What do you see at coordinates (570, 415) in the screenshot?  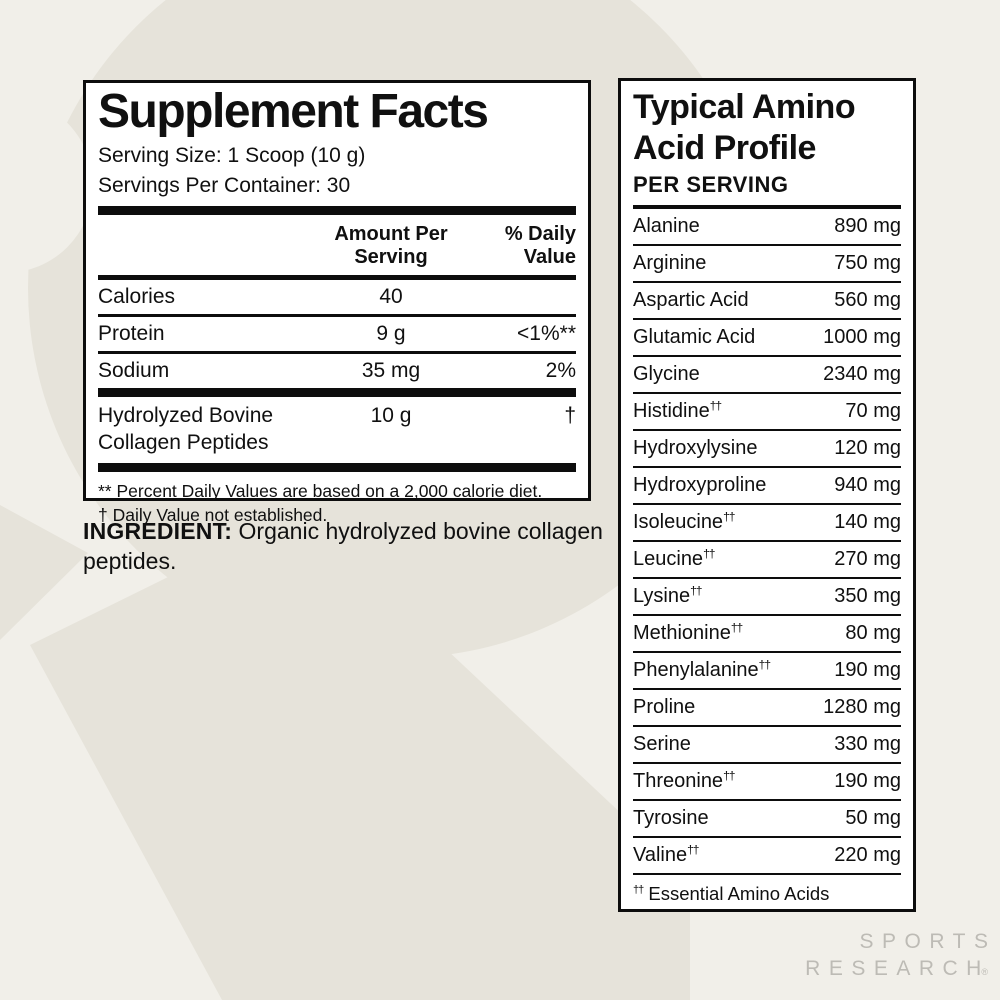 I see `nutrient-dv: †` at bounding box center [570, 415].